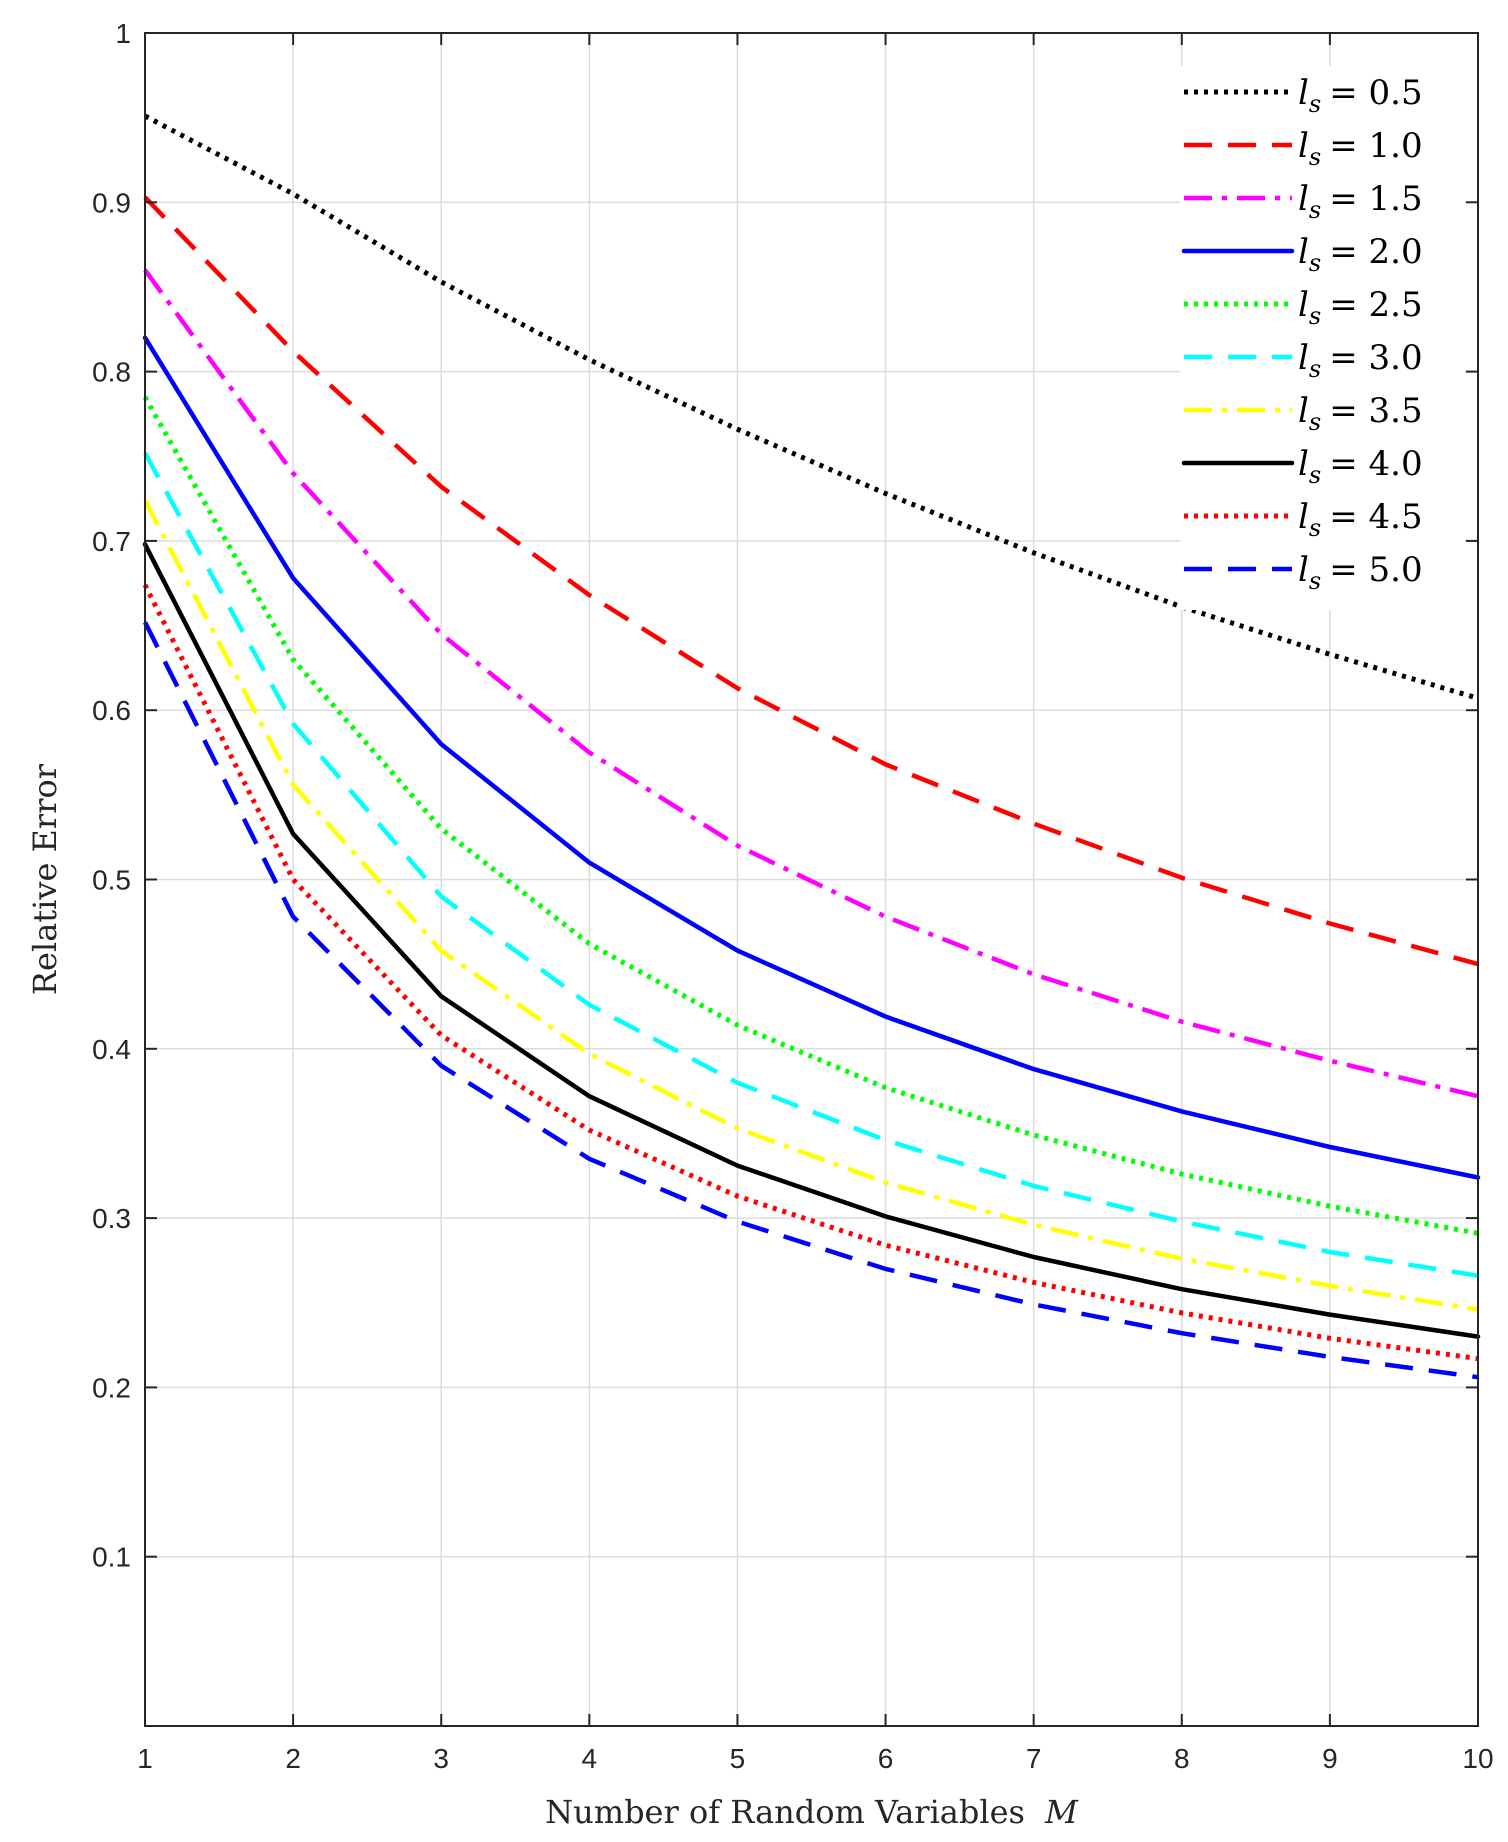  What do you see at coordinates (441, 1758) in the screenshot?
I see `x-tick-label: 3` at bounding box center [441, 1758].